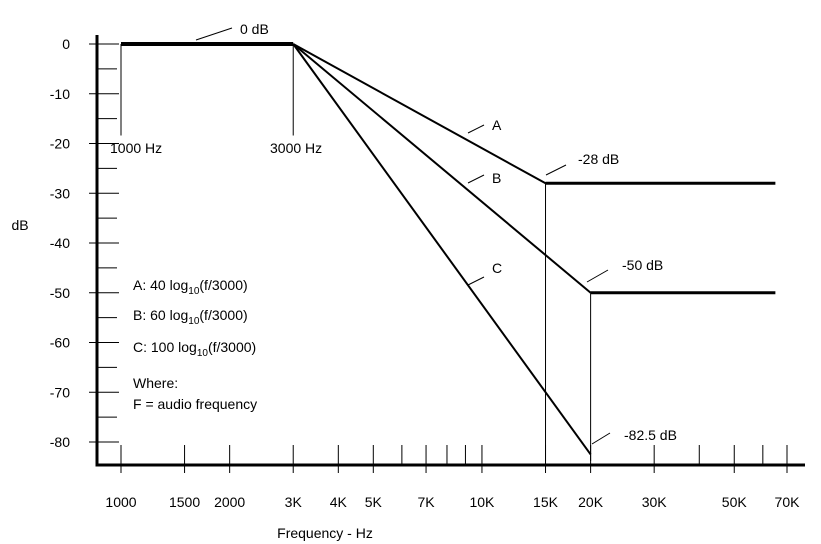 The width and height of the screenshot is (821, 544). I want to click on annotation-text: 3000 Hz, so click(296, 148).